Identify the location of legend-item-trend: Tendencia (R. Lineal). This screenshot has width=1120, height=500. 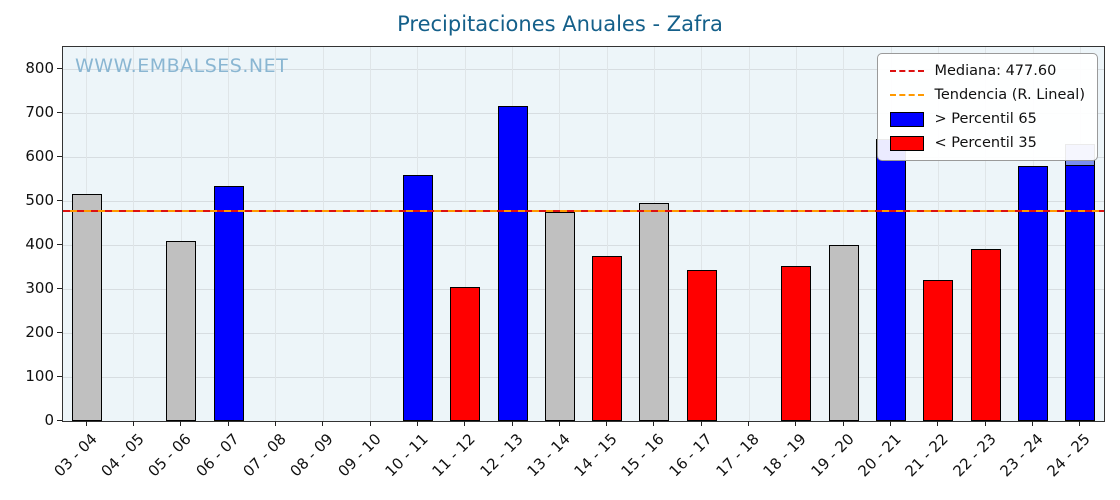
(987, 95).